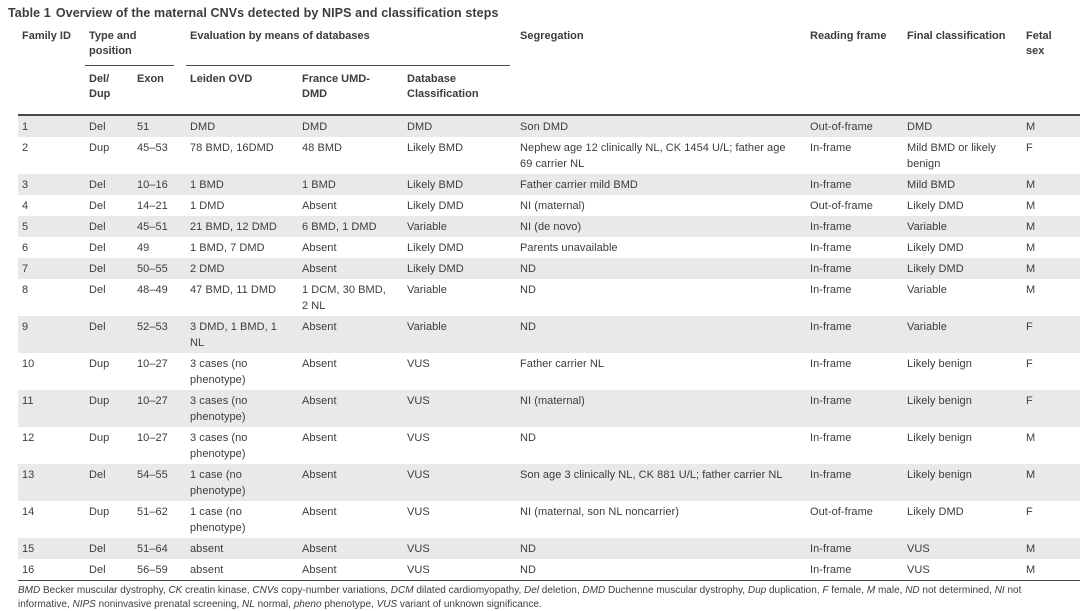 The height and width of the screenshot is (611, 1080). Describe the element at coordinates (152, 206) in the screenshot. I see `cell-exon: 14–21` at that location.